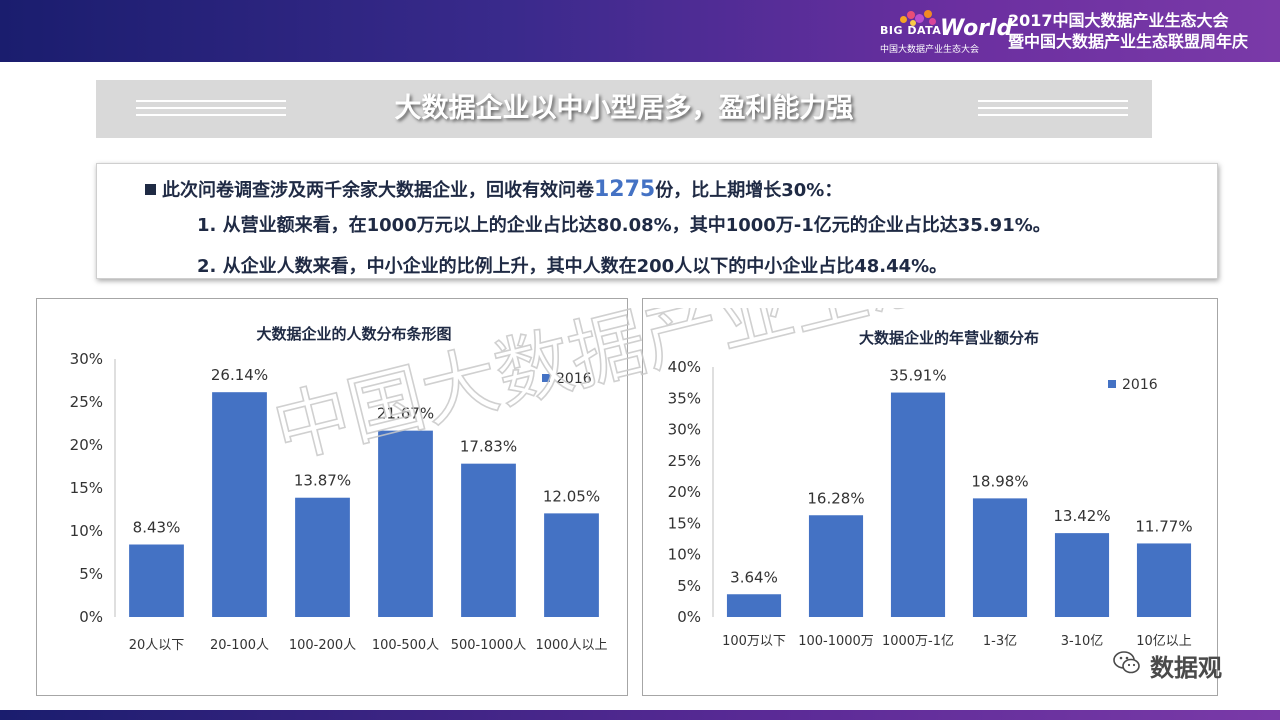  What do you see at coordinates (150, 189) in the screenshot?
I see `square-bullet-icon` at bounding box center [150, 189].